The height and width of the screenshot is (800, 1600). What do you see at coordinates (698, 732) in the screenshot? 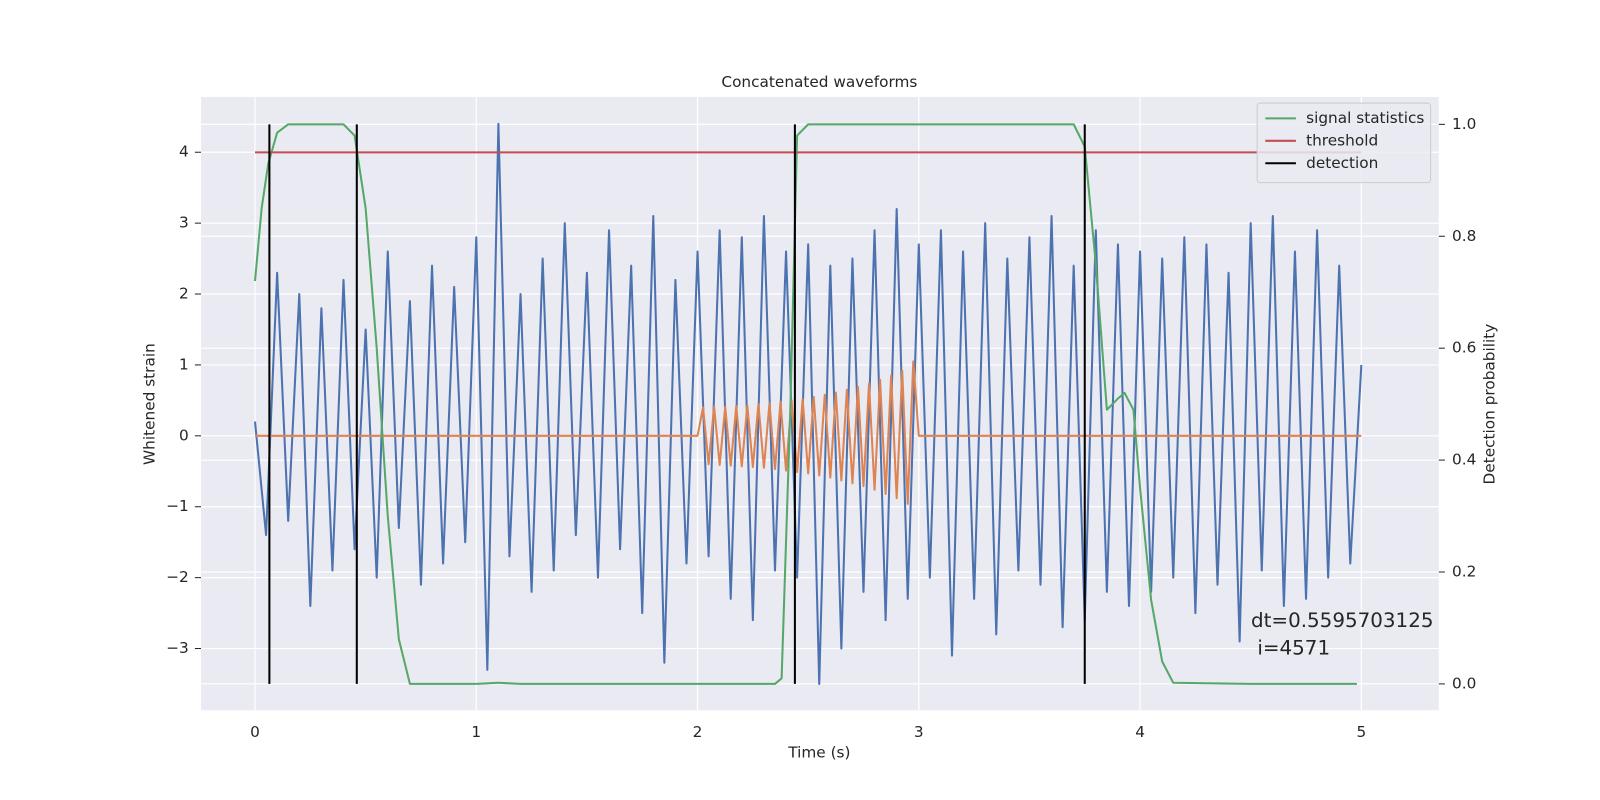
I see `x-tick-label: 2` at bounding box center [698, 732].